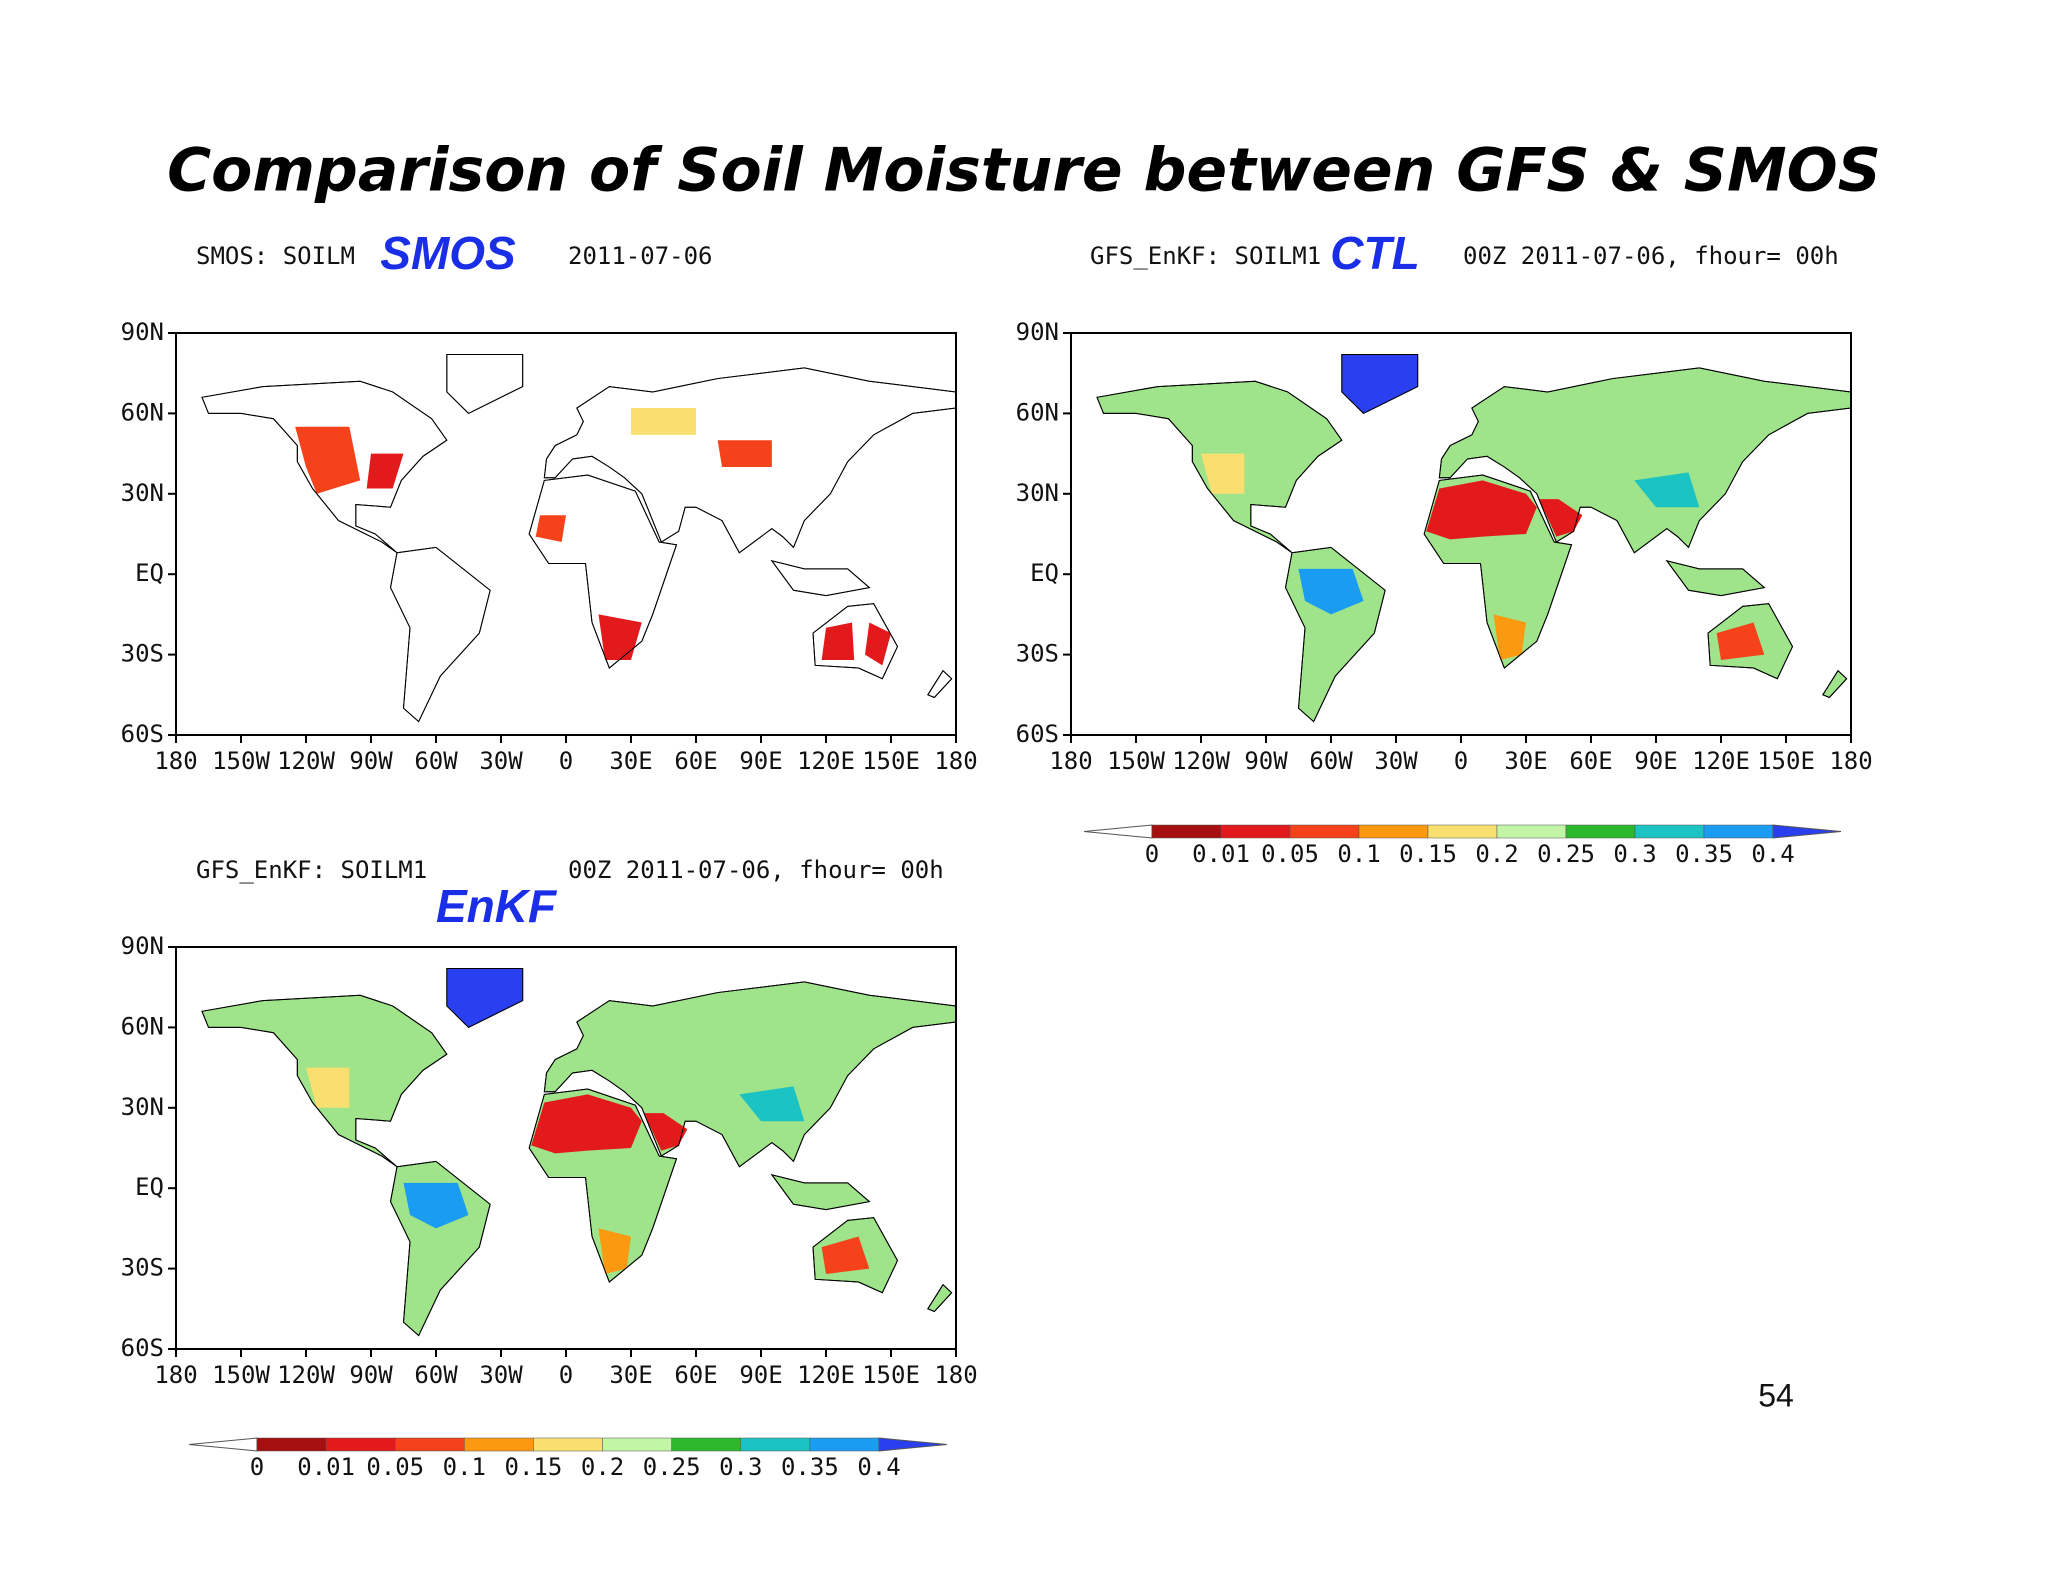 The width and height of the screenshot is (2048, 1582). What do you see at coordinates (448, 253) in the screenshot?
I see `panel-label: SMOS` at bounding box center [448, 253].